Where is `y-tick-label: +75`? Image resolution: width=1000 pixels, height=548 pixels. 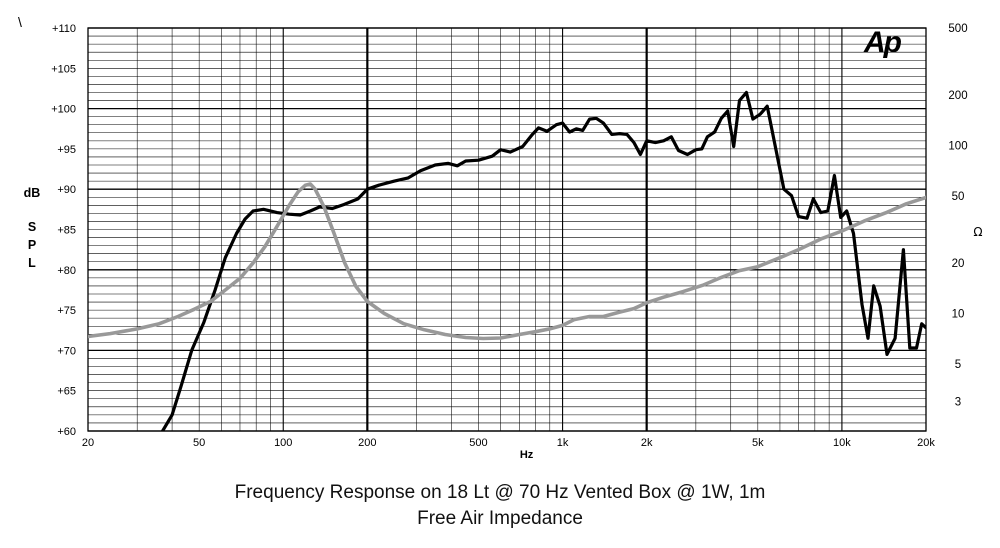 y-tick-label: +75 is located at coordinates (66, 311).